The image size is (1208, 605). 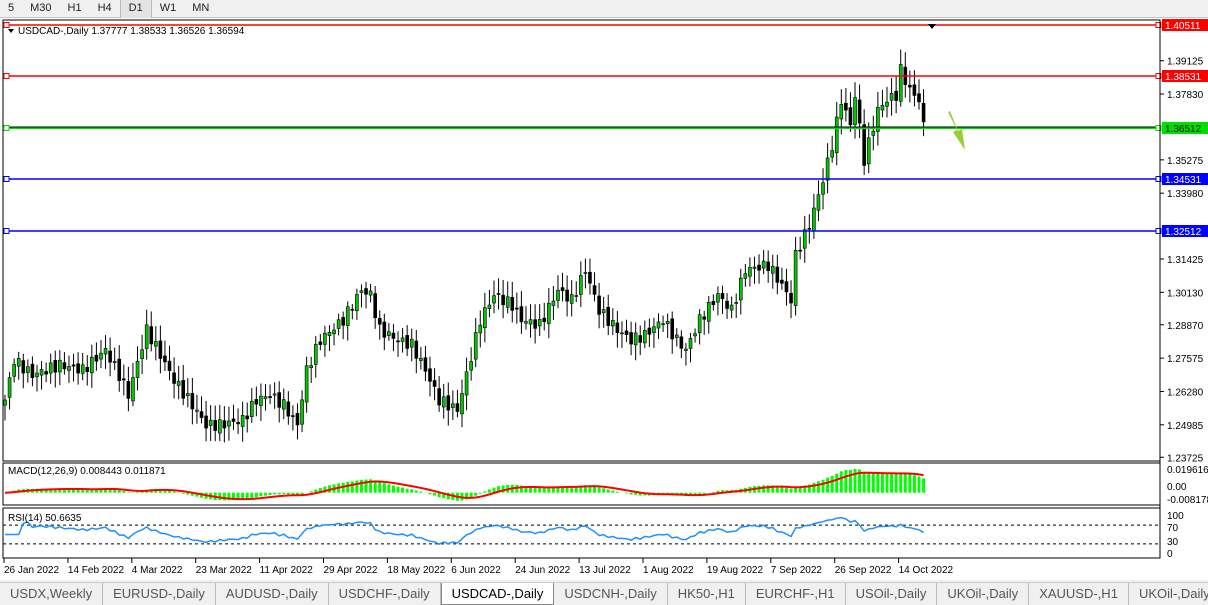 I want to click on price-tick-label: 1.31425, so click(x=1185, y=260).